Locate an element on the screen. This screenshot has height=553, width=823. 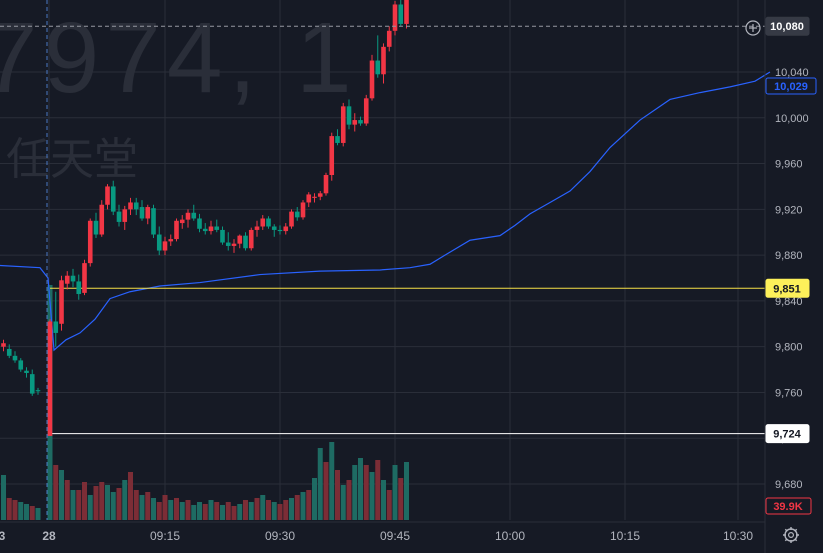
price-tick-label: 9,760 is located at coordinates (789, 393).